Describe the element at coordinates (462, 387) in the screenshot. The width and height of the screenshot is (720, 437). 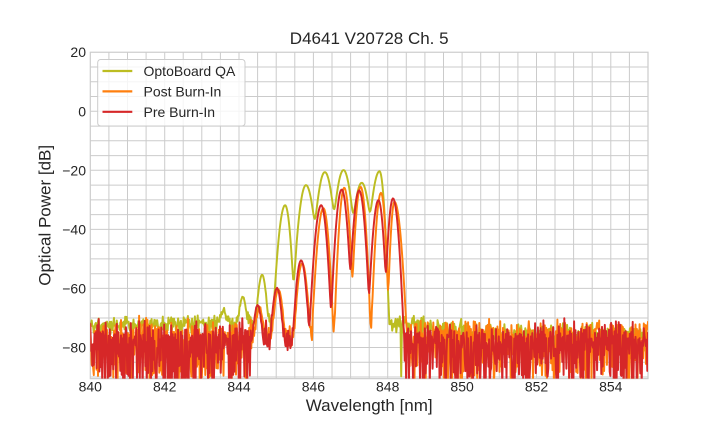
I see `svg-text: 850` at that location.